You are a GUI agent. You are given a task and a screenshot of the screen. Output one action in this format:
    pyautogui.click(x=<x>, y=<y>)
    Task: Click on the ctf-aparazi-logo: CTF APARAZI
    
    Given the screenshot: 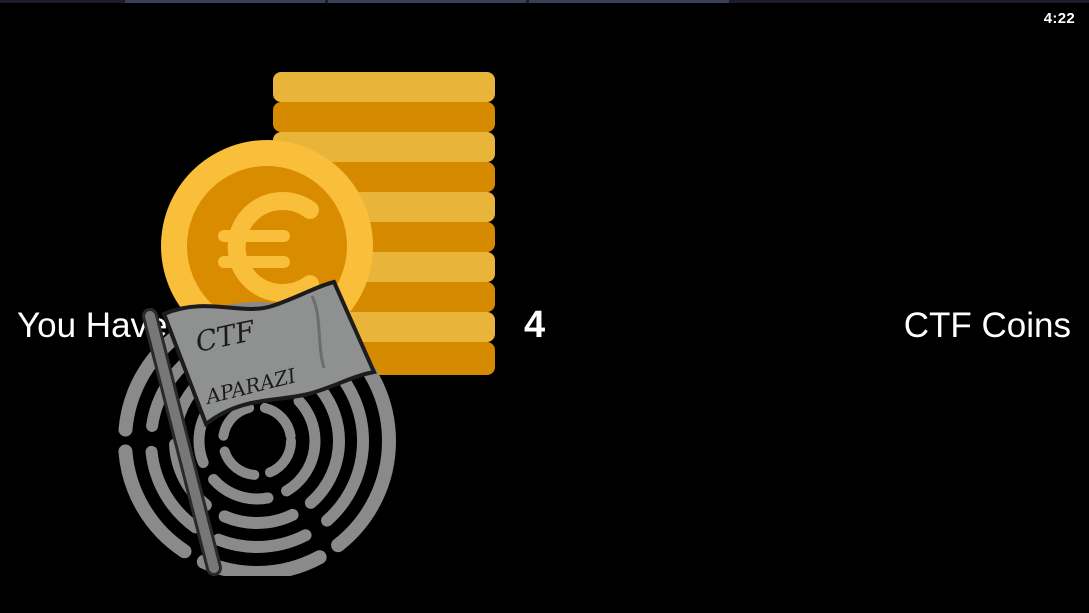 What is the action you would take?
    pyautogui.click(x=257, y=427)
    